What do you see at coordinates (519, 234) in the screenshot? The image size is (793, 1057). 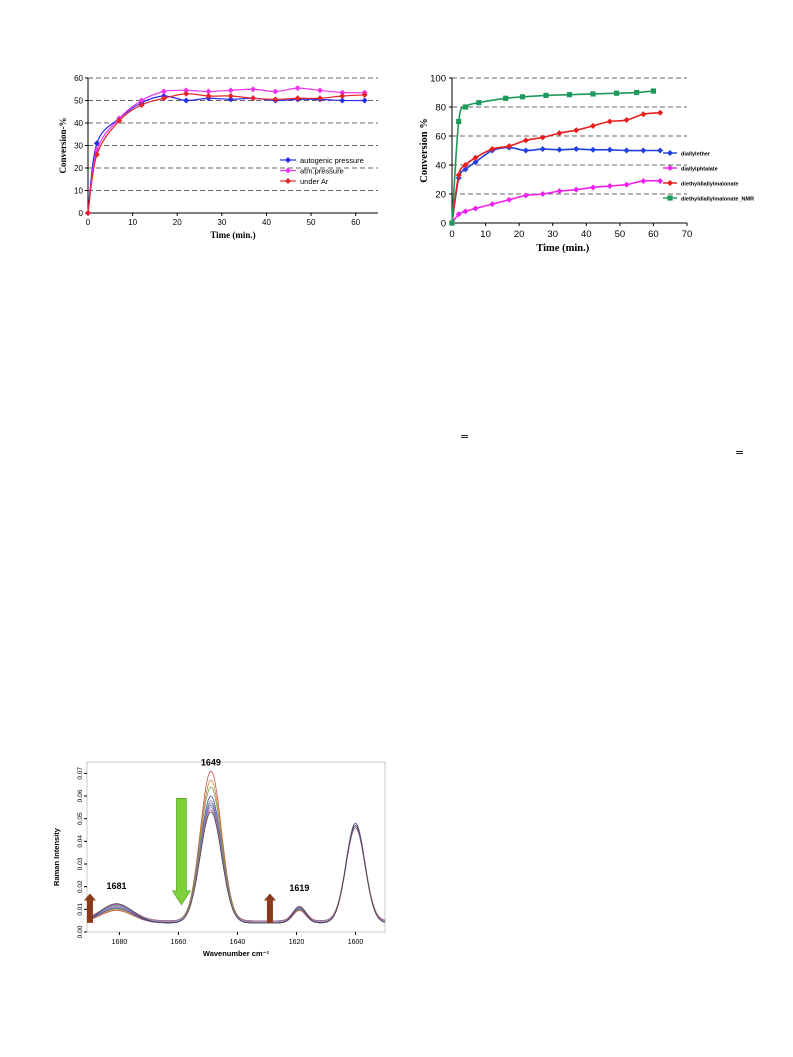 I see `x-tick-label: 20` at bounding box center [519, 234].